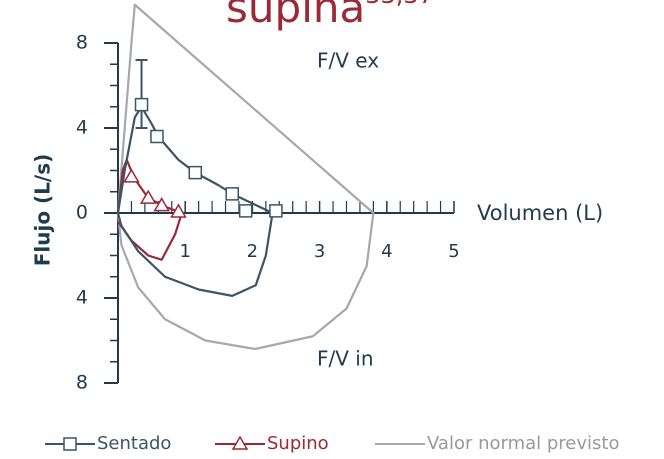  What do you see at coordinates (295, 16) in the screenshot?
I see `title-text: supina` at bounding box center [295, 16].